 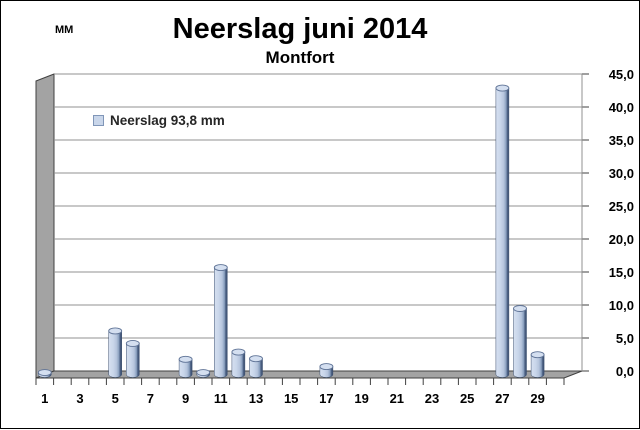 What do you see at coordinates (79, 398) in the screenshot?
I see `x-axis-label: 3` at bounding box center [79, 398].